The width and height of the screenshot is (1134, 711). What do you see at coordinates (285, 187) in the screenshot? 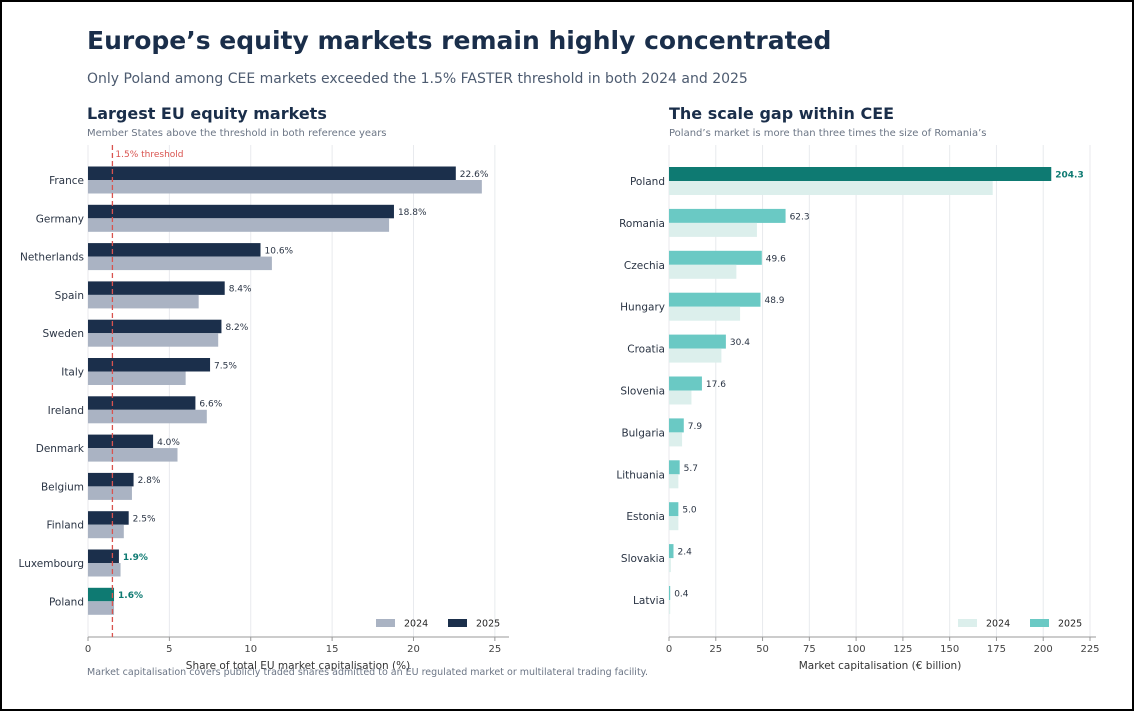
I see `left-bar-2024-france` at bounding box center [285, 187].